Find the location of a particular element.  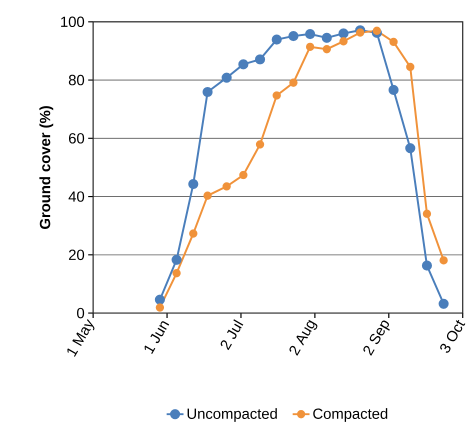

y-tick-label: 0 is located at coordinates (80, 313).